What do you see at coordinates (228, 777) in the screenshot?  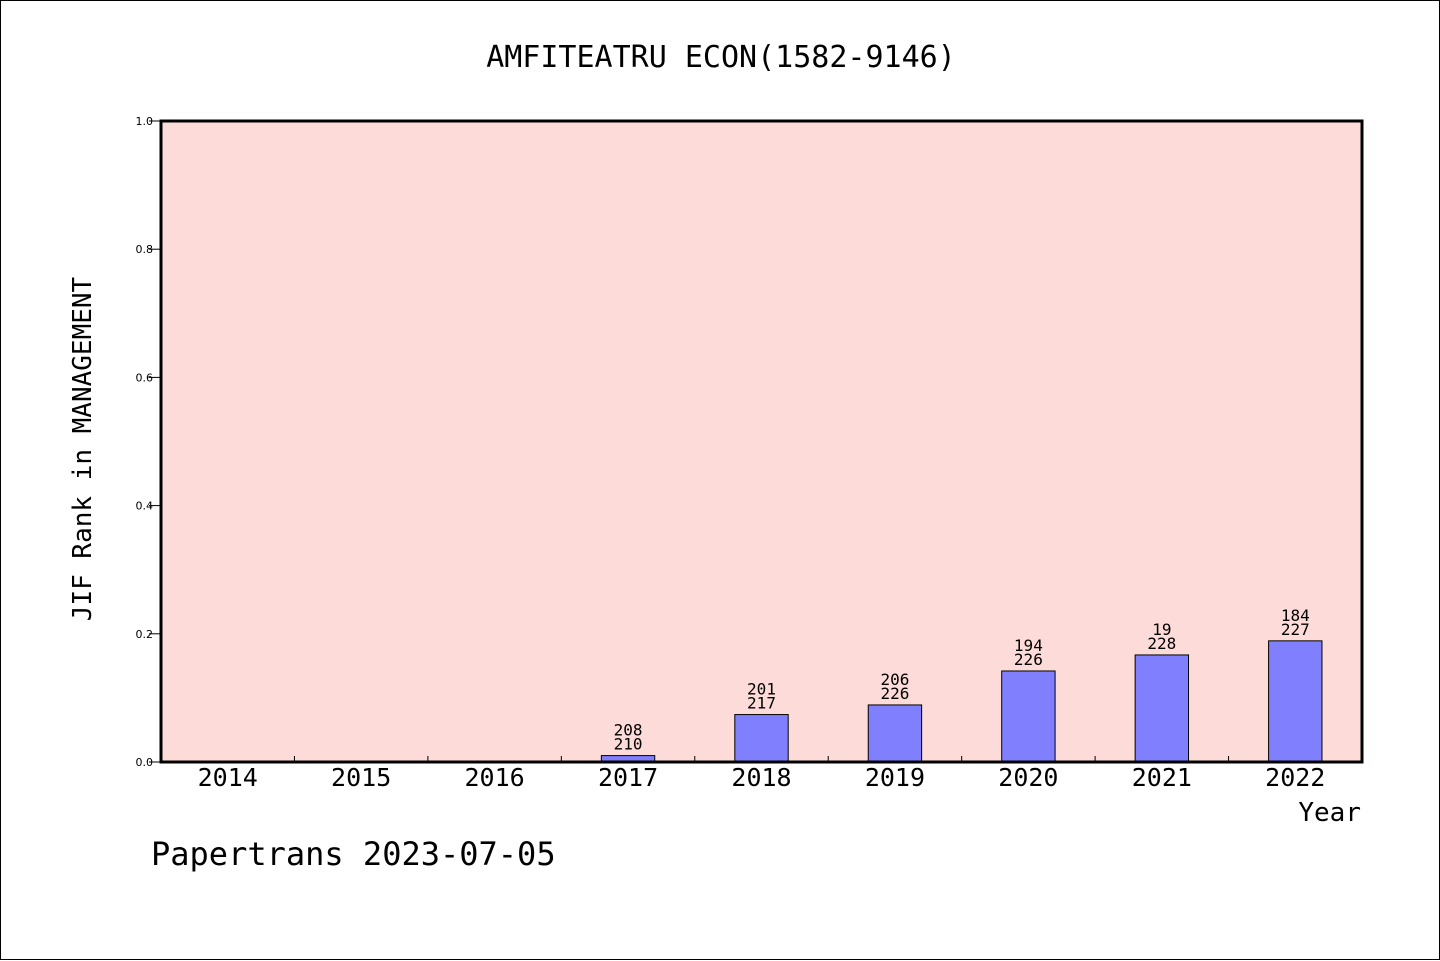 I see `x-tick-label: 2014` at bounding box center [228, 777].